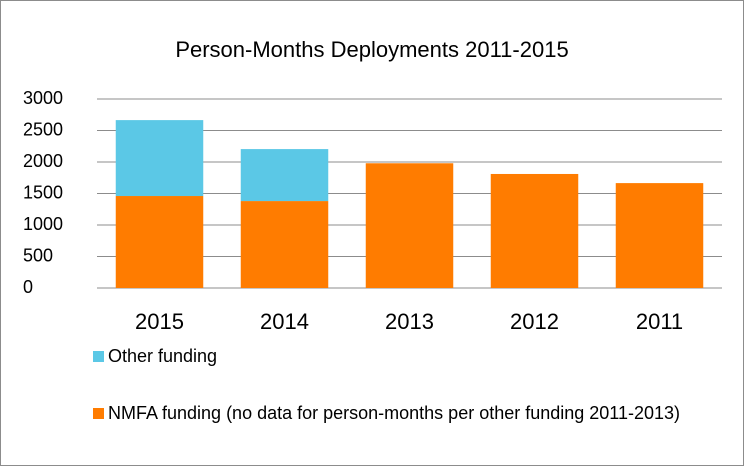 This screenshot has height=466, width=744. I want to click on legend-label: Other funding, so click(163, 356).